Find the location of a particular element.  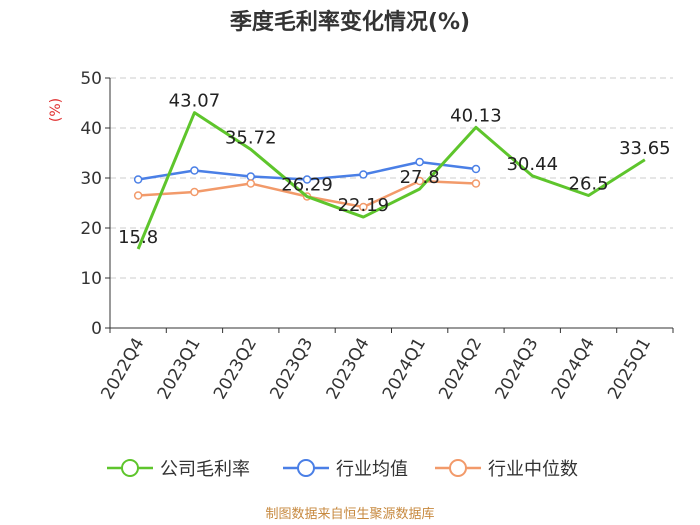

data-label: 27.8 is located at coordinates (420, 177).